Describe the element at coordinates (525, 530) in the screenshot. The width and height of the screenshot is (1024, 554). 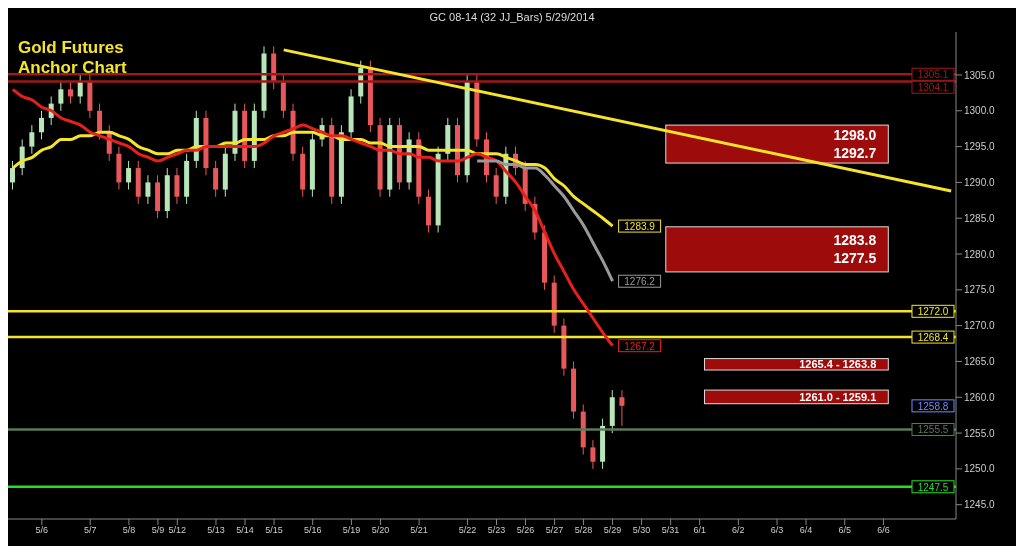
I see `x-tick-label: 5/26` at that location.